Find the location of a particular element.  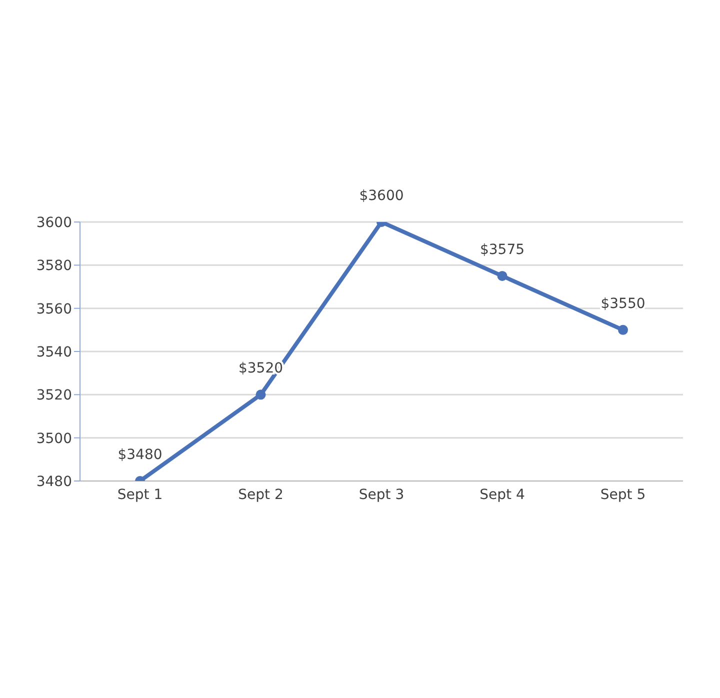

y-tick-label: 3520 is located at coordinates (54, 396).